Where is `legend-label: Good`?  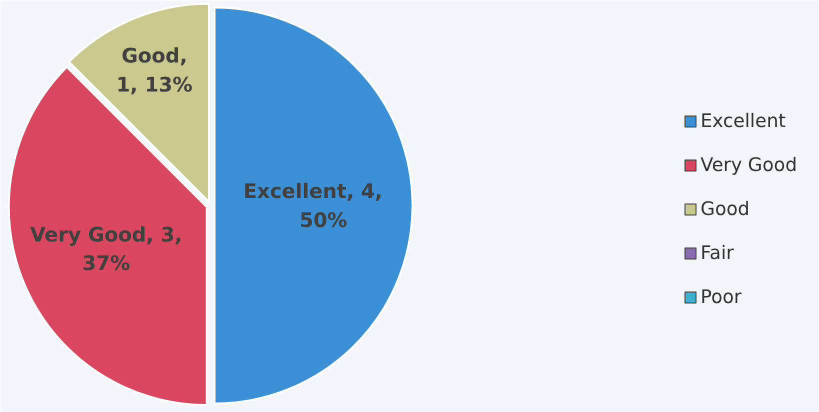
legend-label: Good is located at coordinates (725, 209).